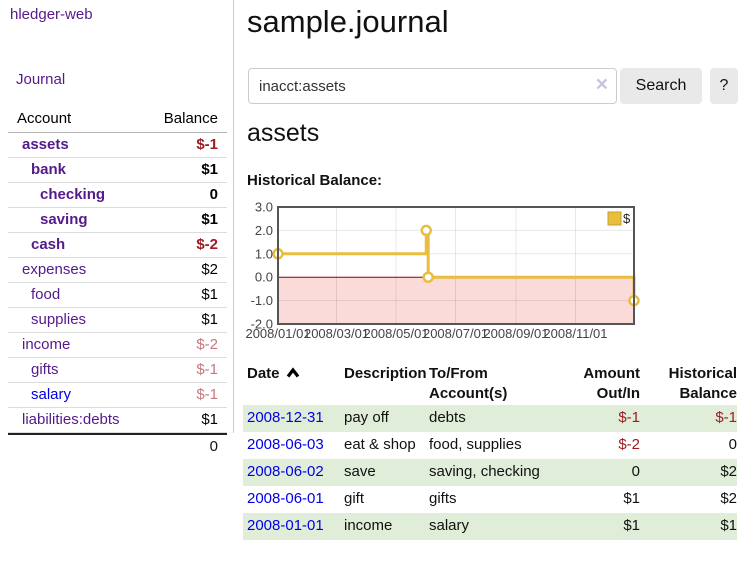 This screenshot has width=742, height=582. What do you see at coordinates (354, 498) in the screenshot?
I see `transaction-description: gift` at bounding box center [354, 498].